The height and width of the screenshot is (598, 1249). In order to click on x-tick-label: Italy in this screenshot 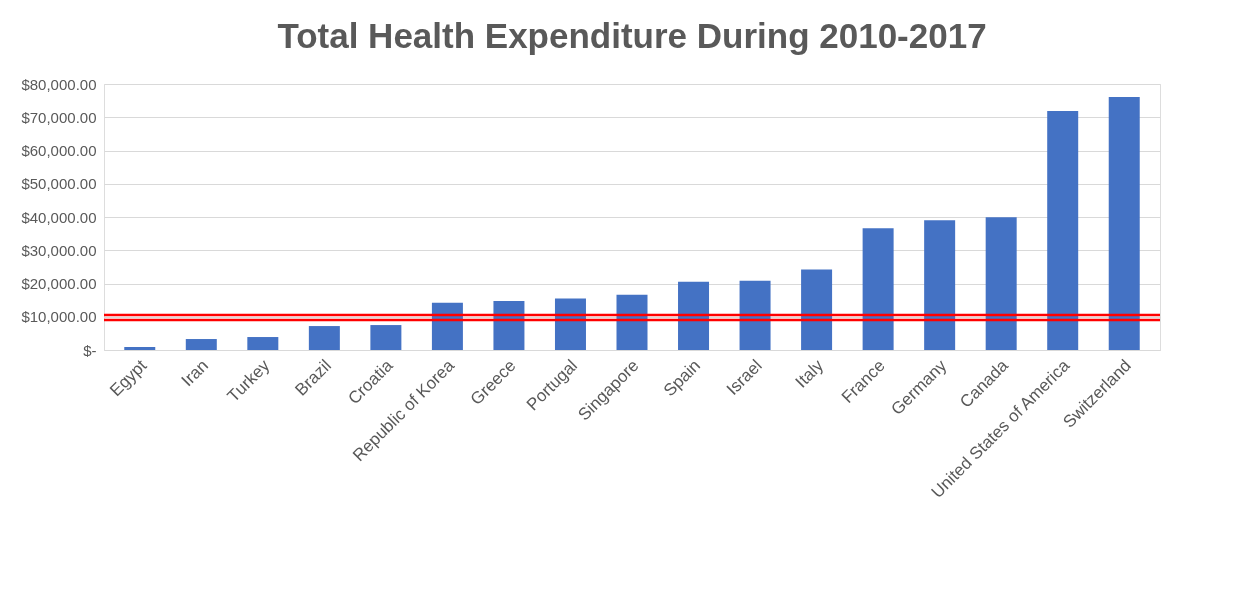, I will do `click(809, 373)`.